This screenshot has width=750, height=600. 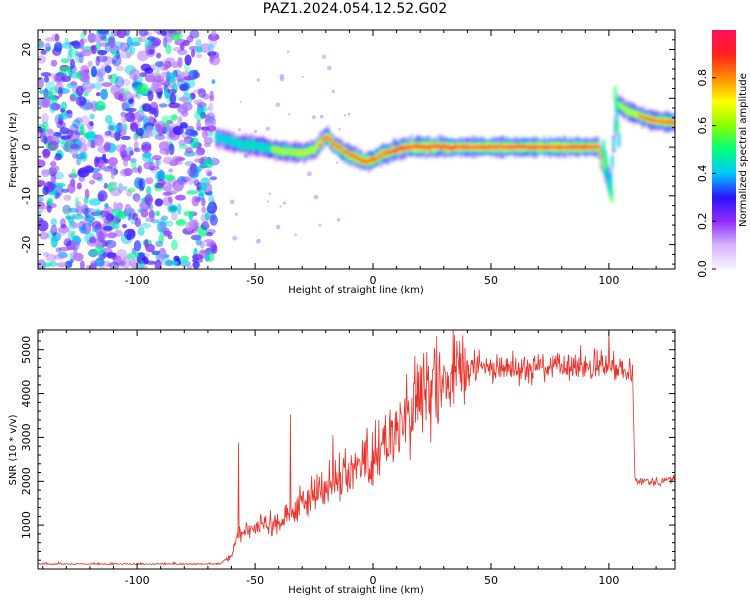 I want to click on spectrogram-y-axis-label: Frequency (Hz), so click(x=13, y=150).